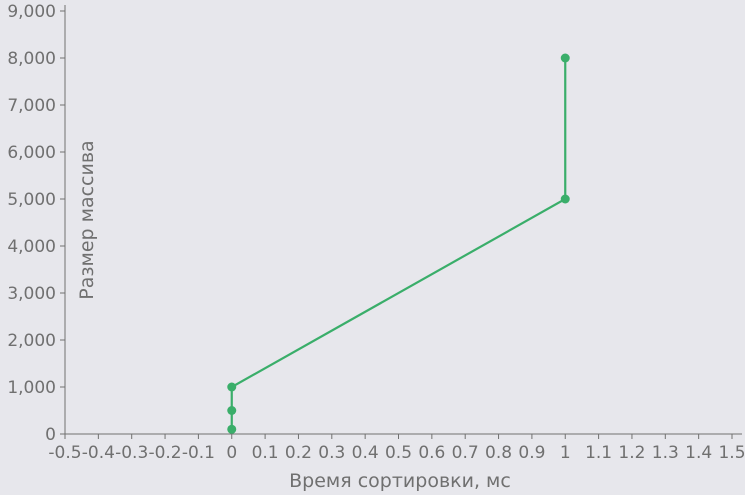 The height and width of the screenshot is (495, 745). I want to click on x-tick-label: 0.3, so click(331, 453).